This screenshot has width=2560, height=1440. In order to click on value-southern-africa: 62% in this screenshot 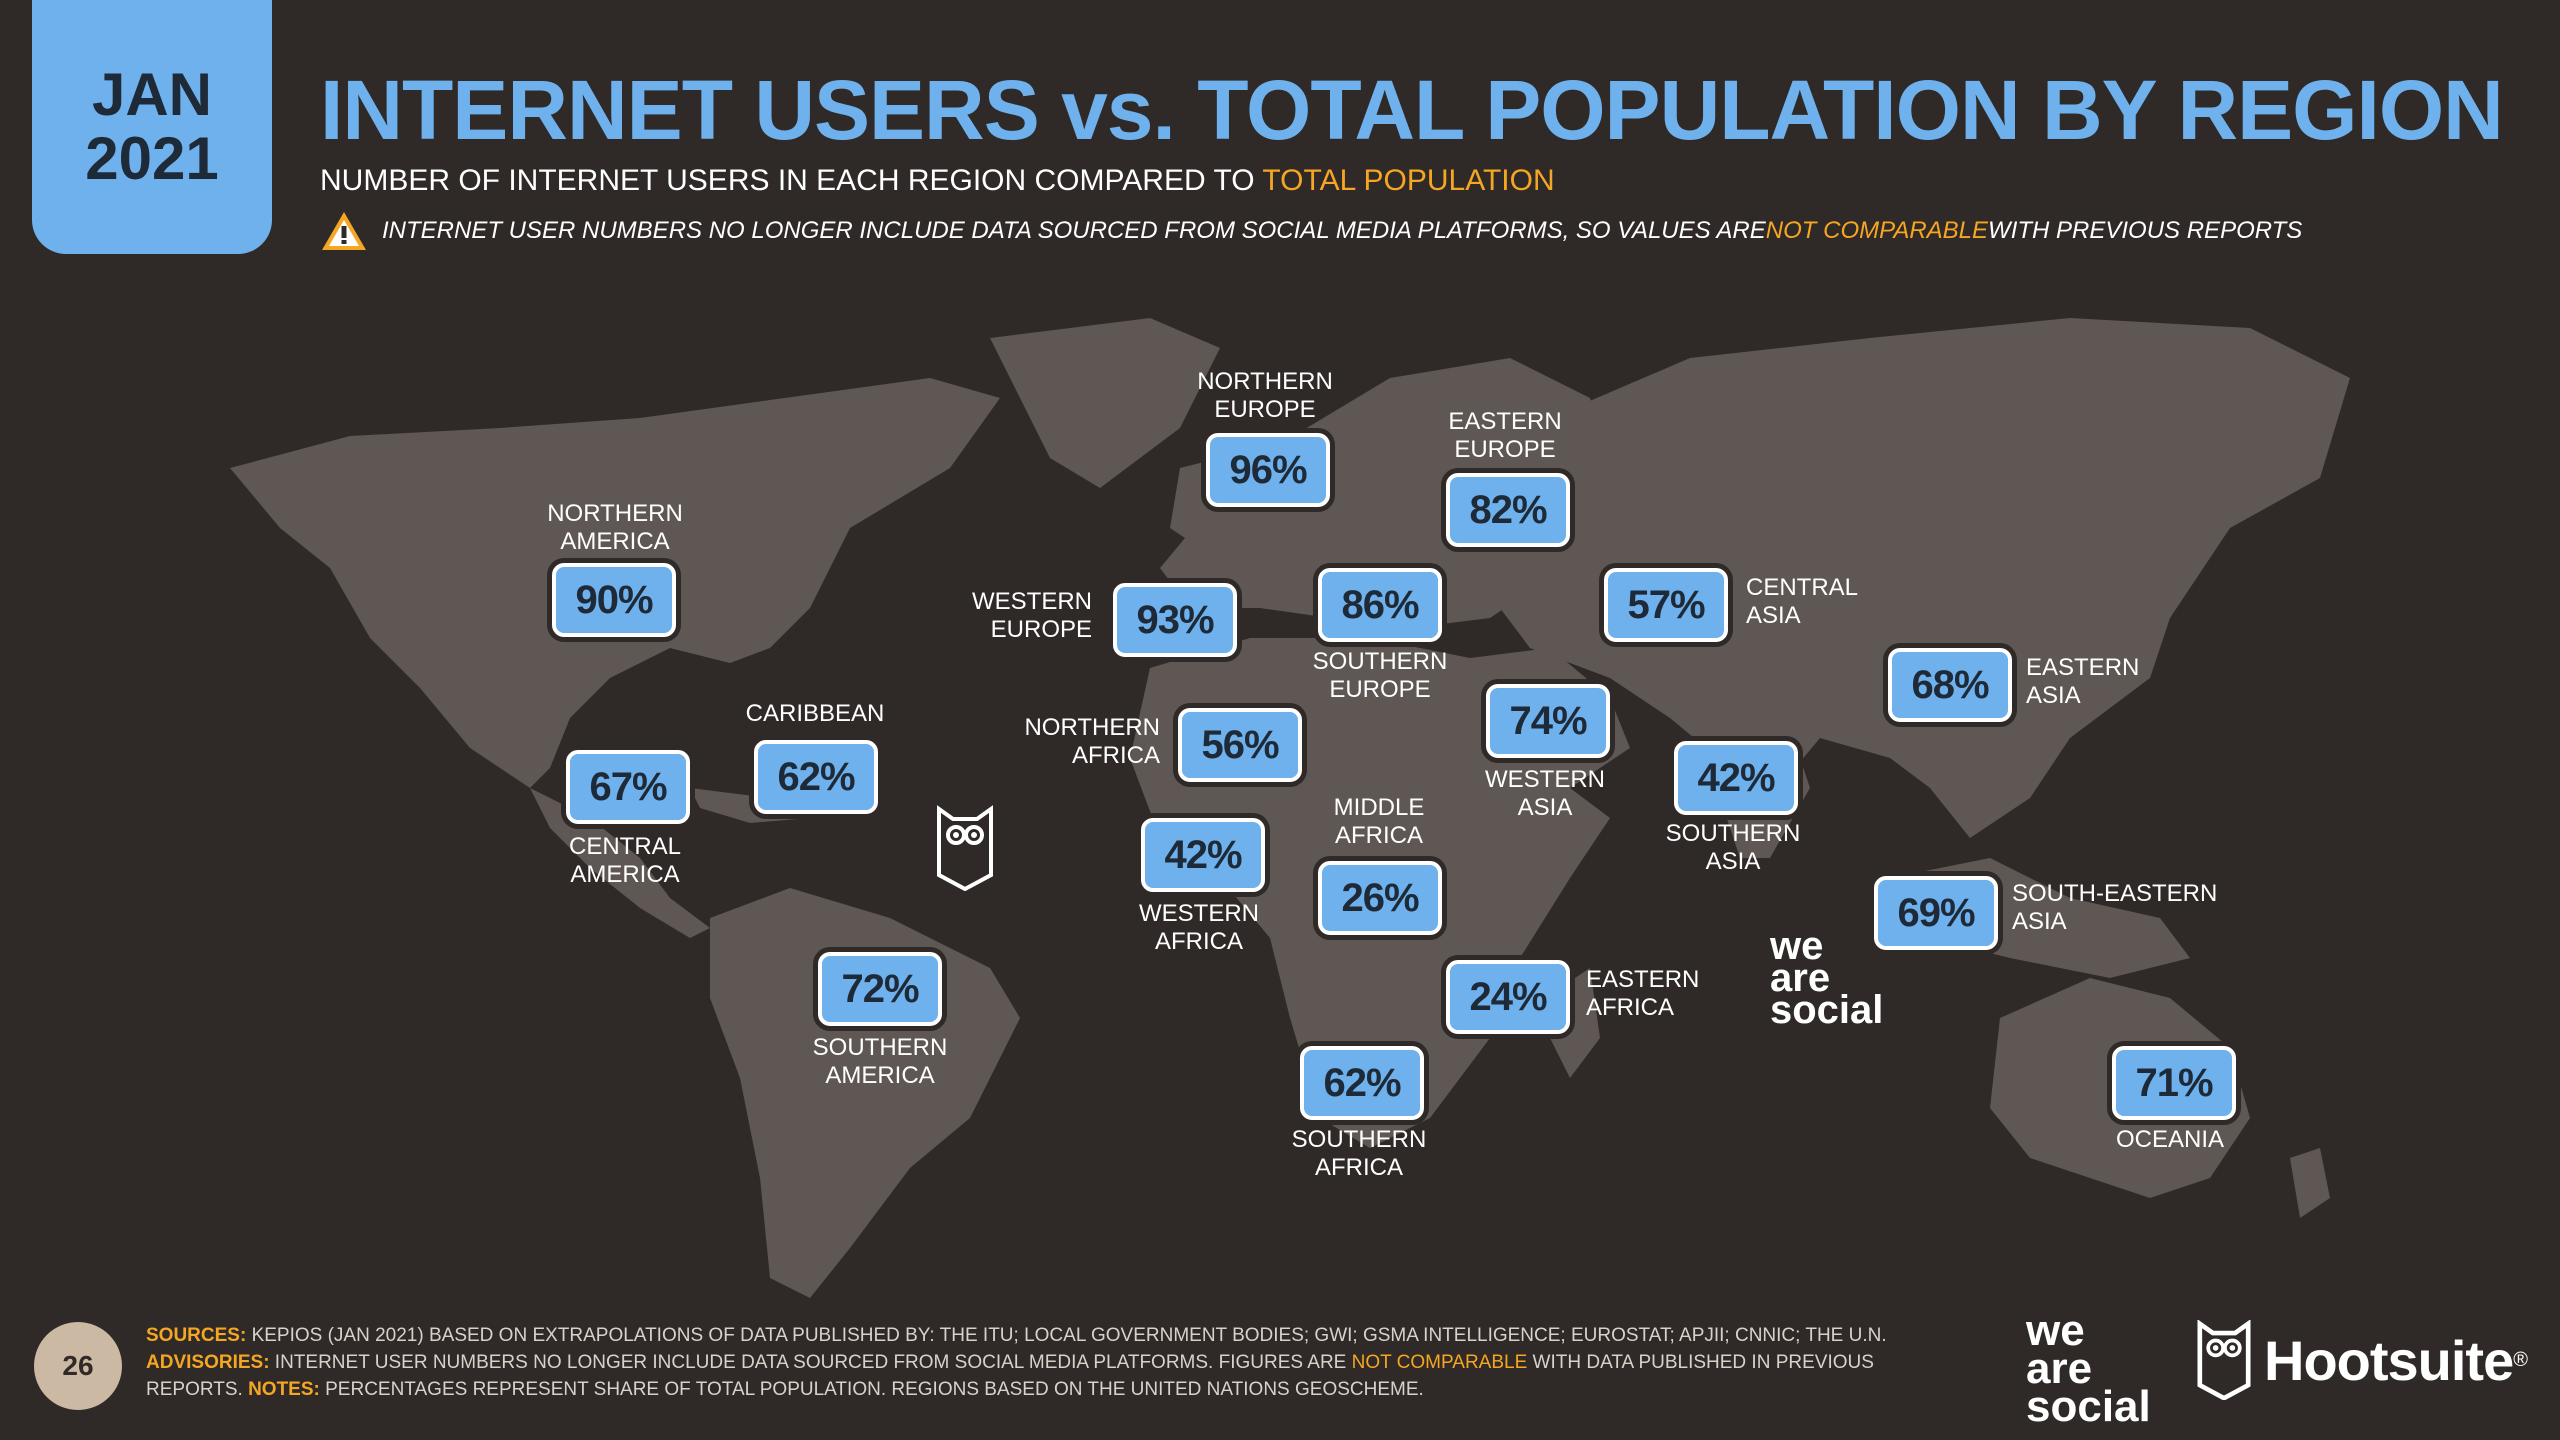, I will do `click(1362, 1083)`.